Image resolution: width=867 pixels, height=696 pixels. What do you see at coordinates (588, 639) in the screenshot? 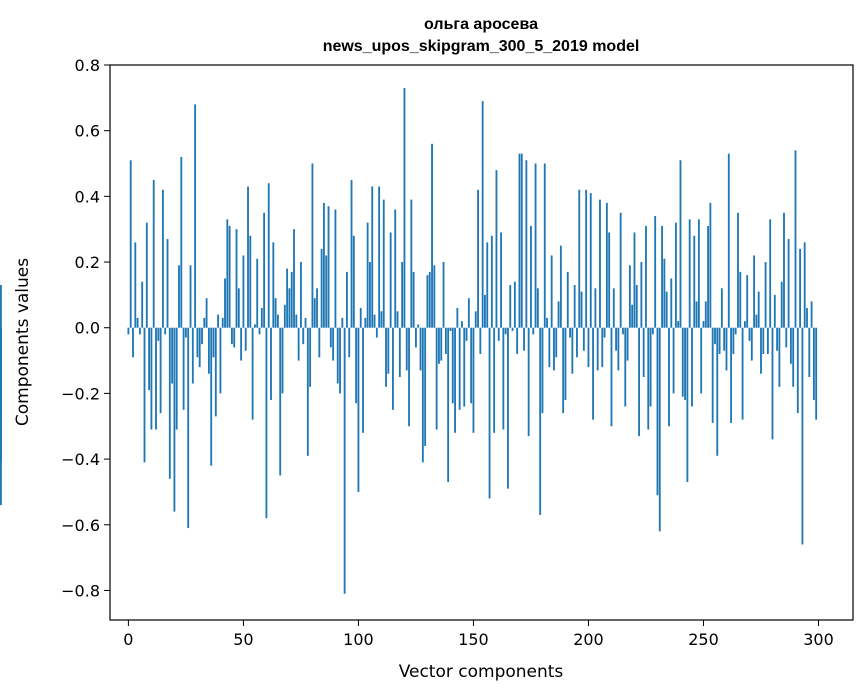
I see `x-tick-label: 200` at bounding box center [588, 639].